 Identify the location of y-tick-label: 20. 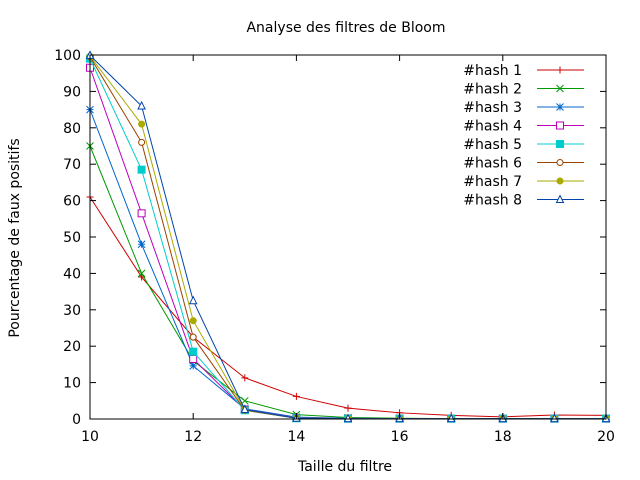
(72, 347).